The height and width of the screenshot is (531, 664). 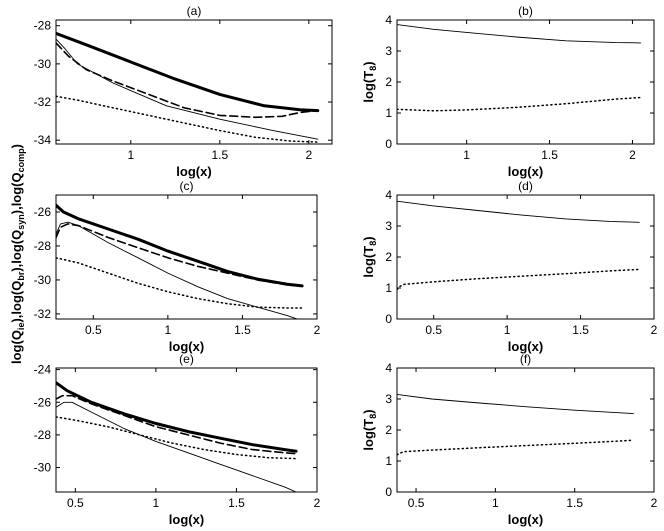 What do you see at coordinates (21, 160) in the screenshot?
I see `shared-ylabel-subscript: comp` at bounding box center [21, 160].